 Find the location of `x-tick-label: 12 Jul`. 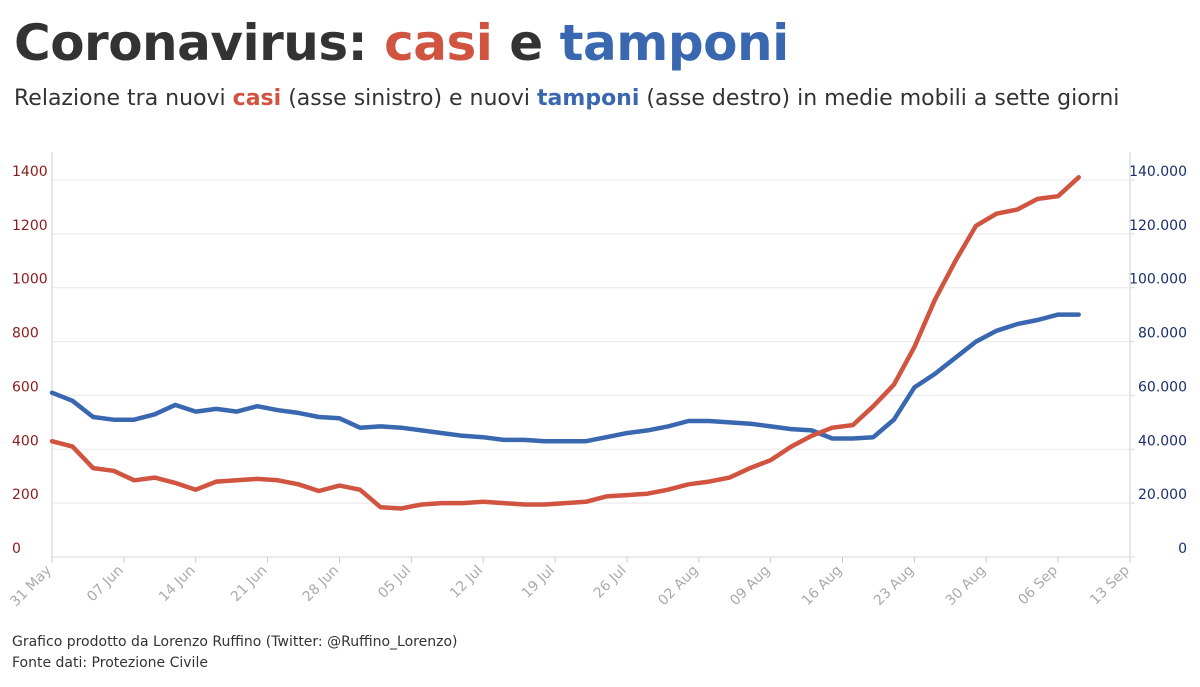

x-tick-label: 12 Jul is located at coordinates (466, 582).